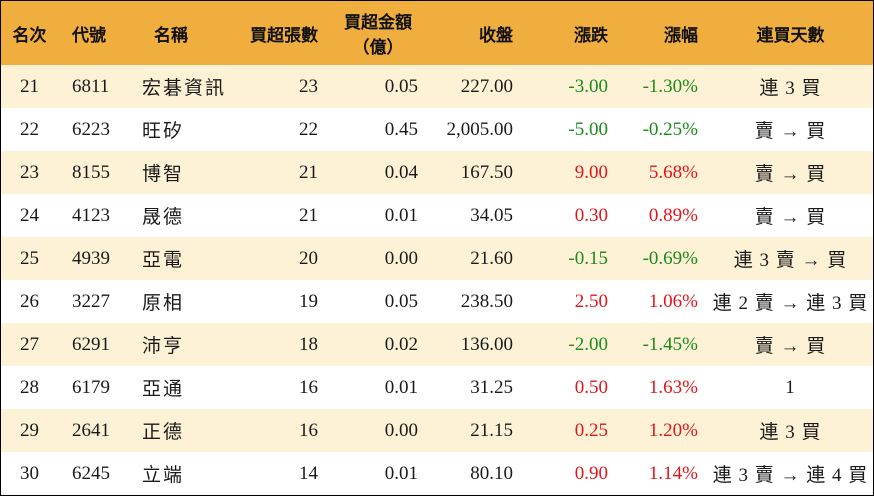  Describe the element at coordinates (486, 344) in the screenshot. I see `close-cell: 136.00` at that location.